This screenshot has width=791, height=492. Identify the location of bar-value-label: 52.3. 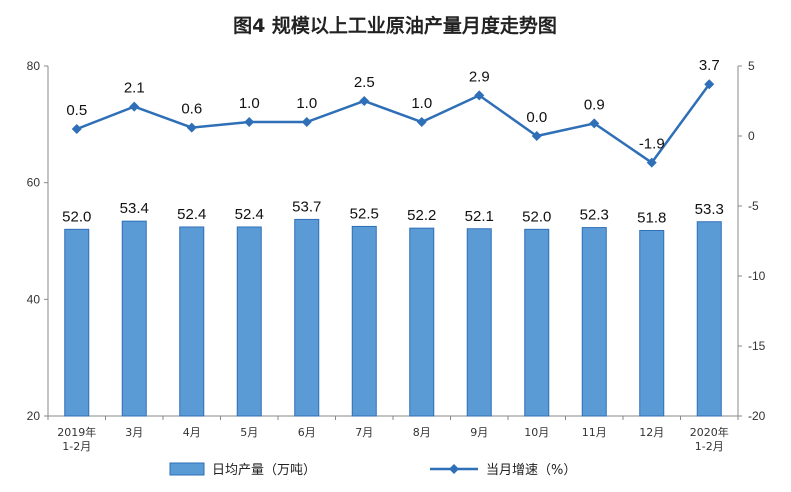
(594, 215).